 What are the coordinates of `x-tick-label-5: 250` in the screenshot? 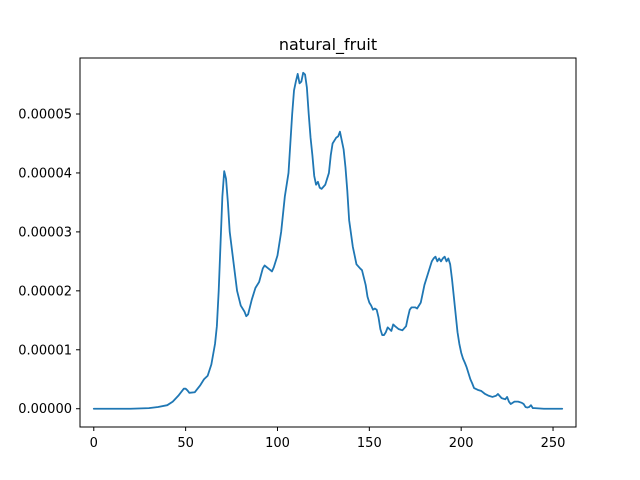 It's located at (553, 443).